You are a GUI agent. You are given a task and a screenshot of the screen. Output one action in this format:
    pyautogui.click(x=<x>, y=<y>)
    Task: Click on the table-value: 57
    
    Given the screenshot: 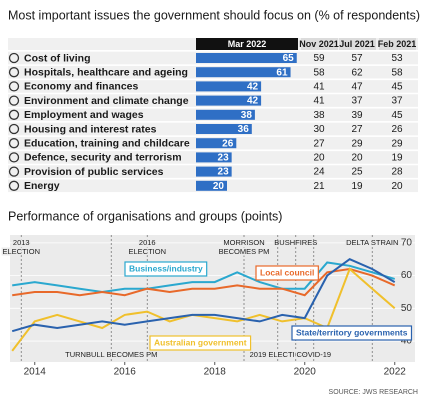 What is the action you would take?
    pyautogui.click(x=357, y=58)
    